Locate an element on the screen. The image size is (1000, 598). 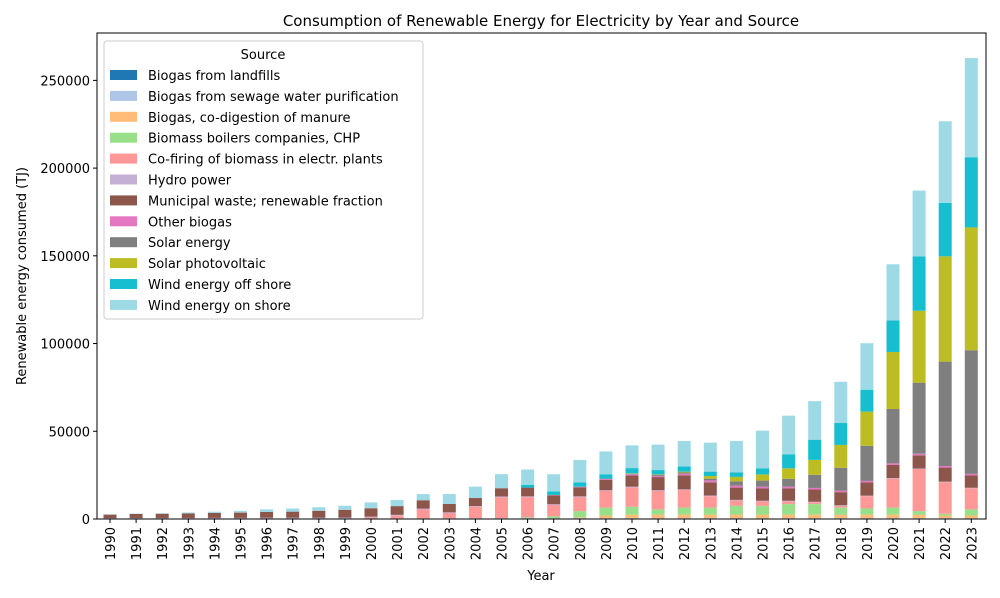
legend-title: Source is located at coordinates (263, 55).